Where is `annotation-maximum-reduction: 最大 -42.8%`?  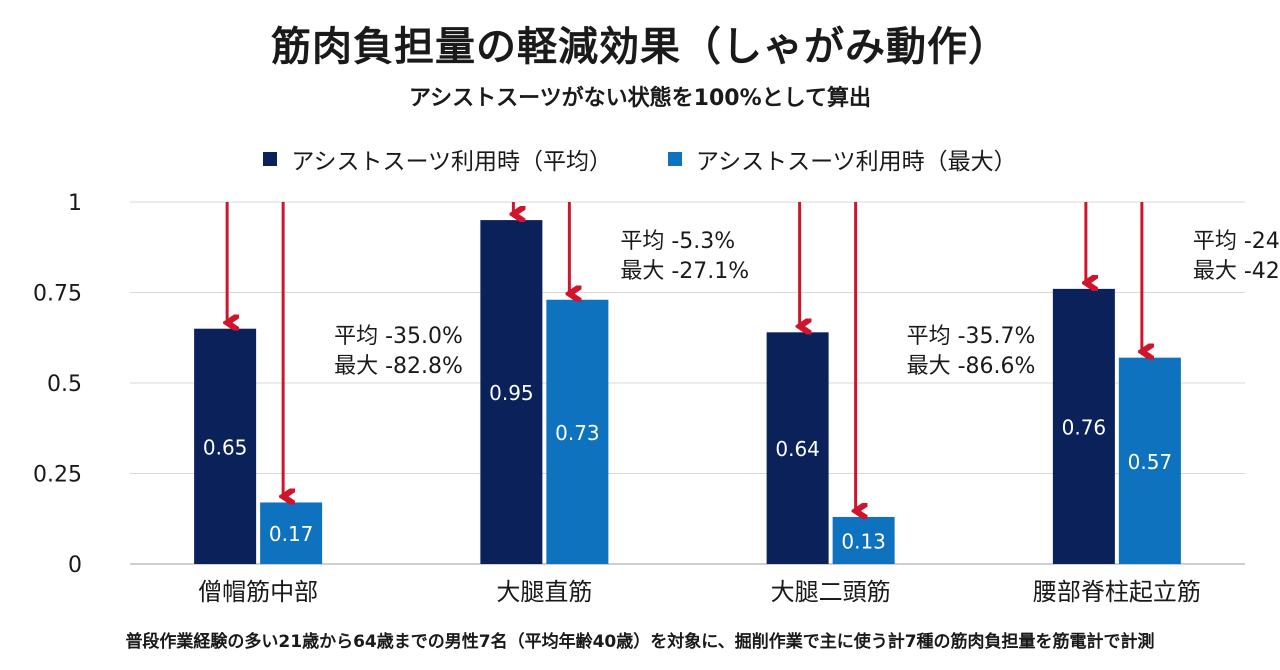
annotation-maximum-reduction: 最大 -42.8% is located at coordinates (1236, 271).